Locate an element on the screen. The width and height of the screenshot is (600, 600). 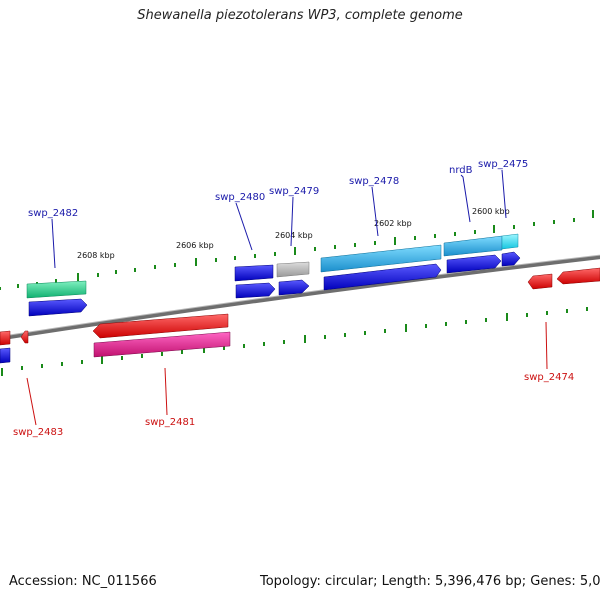
label-swp_2481: swp_2481 is located at coordinates (170, 422).